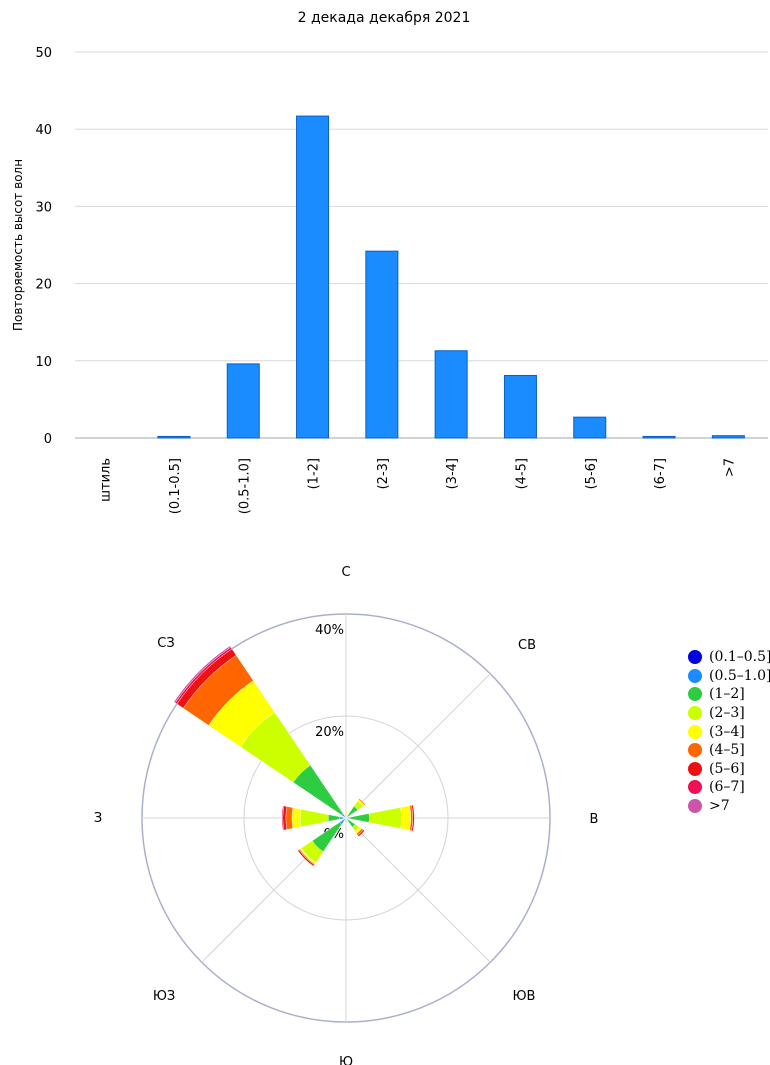 Image resolution: width=770 pixels, height=1065 pixels. What do you see at coordinates (521, 473) in the screenshot?
I see `x-tick-label: (4-5]` at bounding box center [521, 473].